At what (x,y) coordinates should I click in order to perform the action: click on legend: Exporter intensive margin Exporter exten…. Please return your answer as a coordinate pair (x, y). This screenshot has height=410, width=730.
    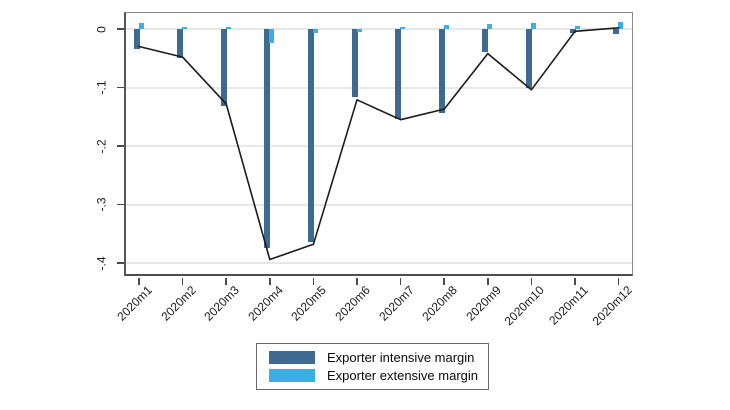
    Looking at the image, I should click on (372, 366).